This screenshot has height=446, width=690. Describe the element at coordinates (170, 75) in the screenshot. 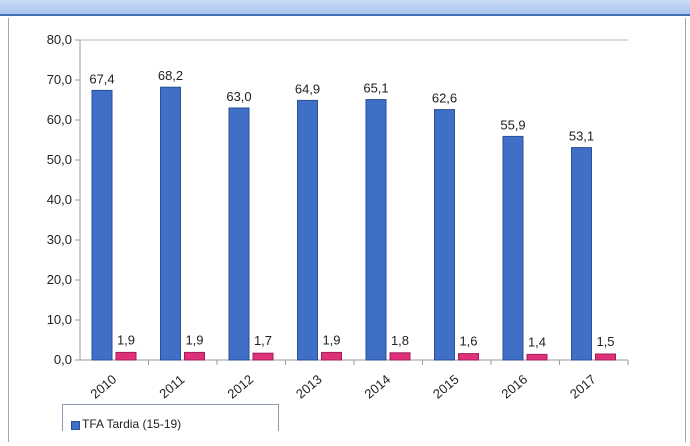

I see `data-label-series-1: 68,2` at that location.